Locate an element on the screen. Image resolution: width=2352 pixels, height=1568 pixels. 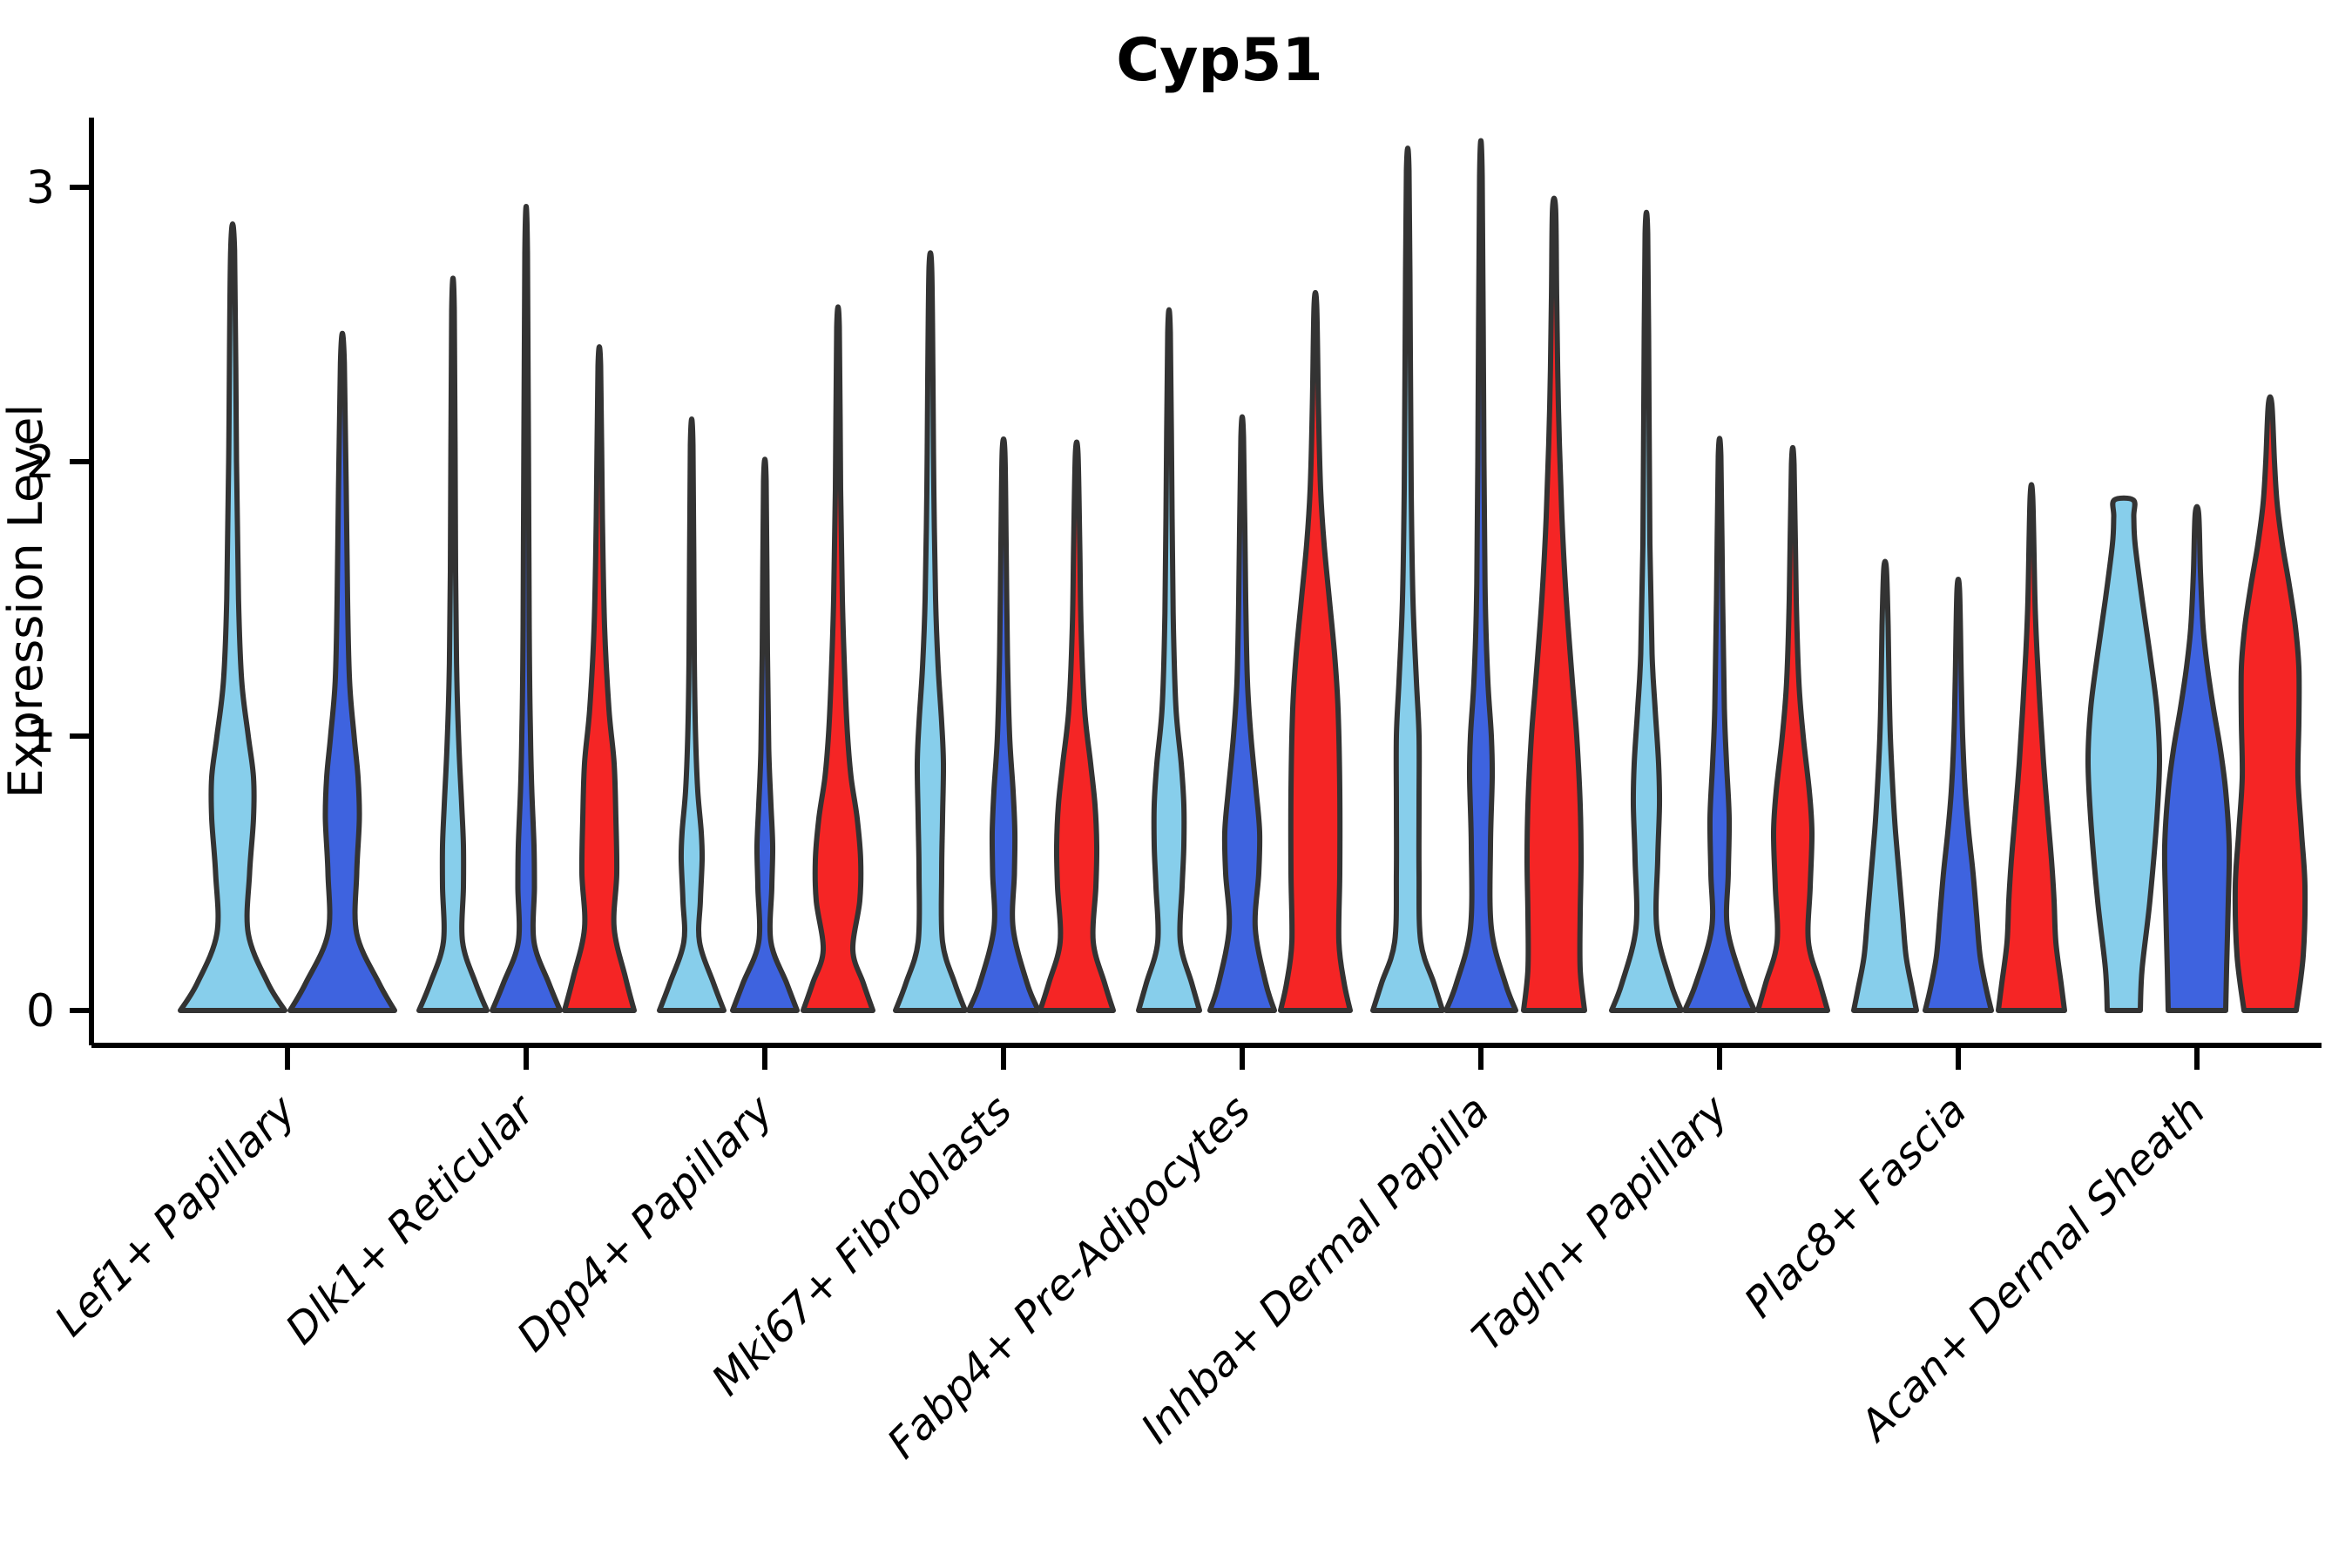
y-tick-label: 2 is located at coordinates (40, 462).